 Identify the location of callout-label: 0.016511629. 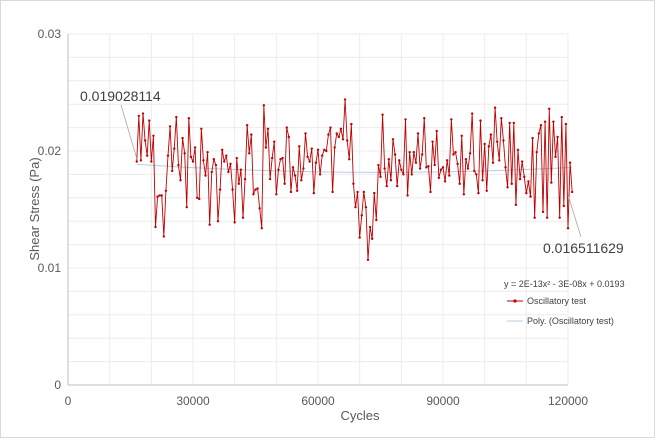
(583, 248).